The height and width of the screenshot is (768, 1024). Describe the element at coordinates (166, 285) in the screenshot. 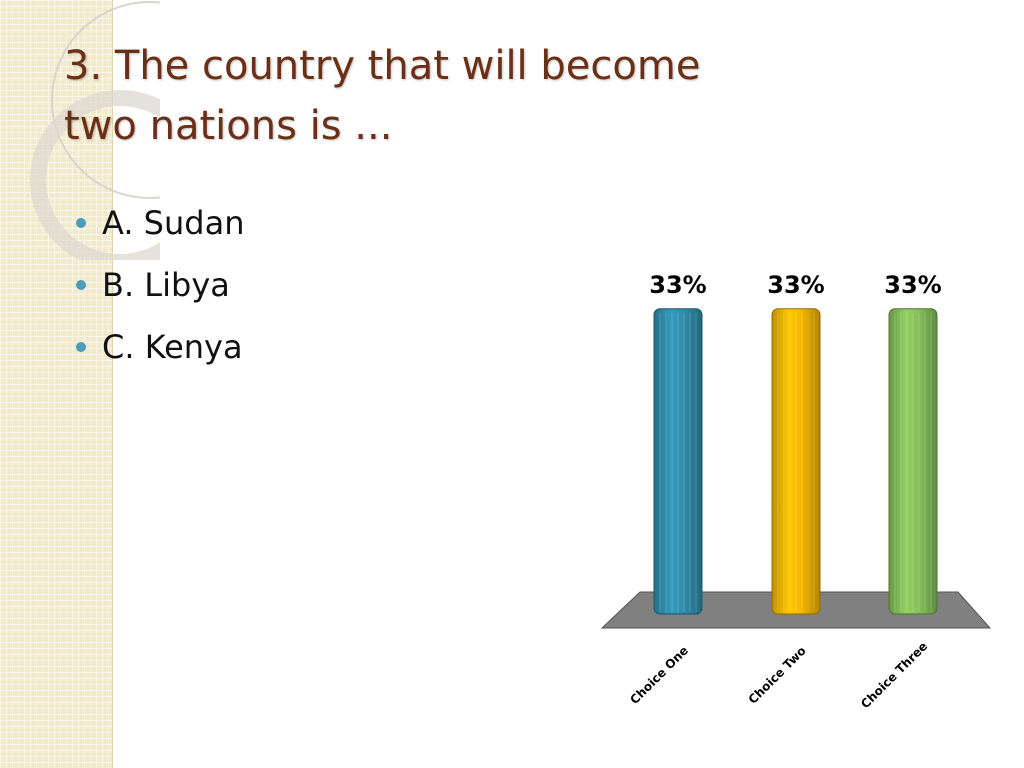

I see `choice-label: B. Libya` at that location.